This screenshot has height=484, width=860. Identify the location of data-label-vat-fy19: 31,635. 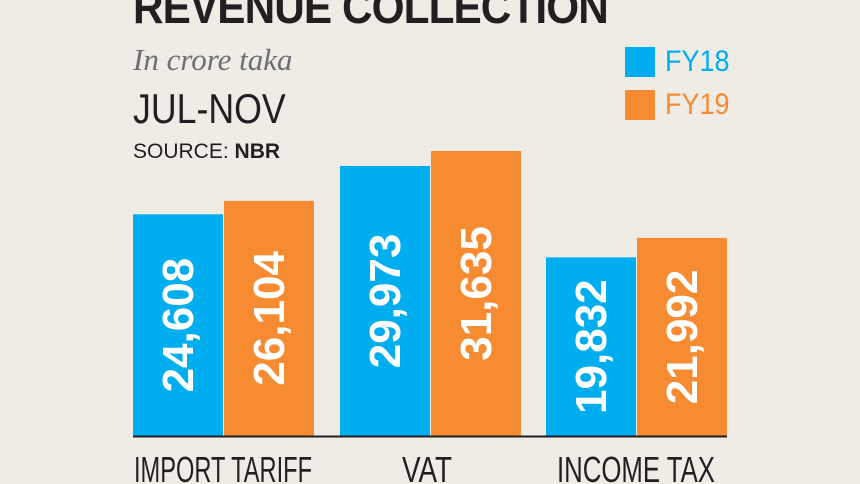
(476, 293).